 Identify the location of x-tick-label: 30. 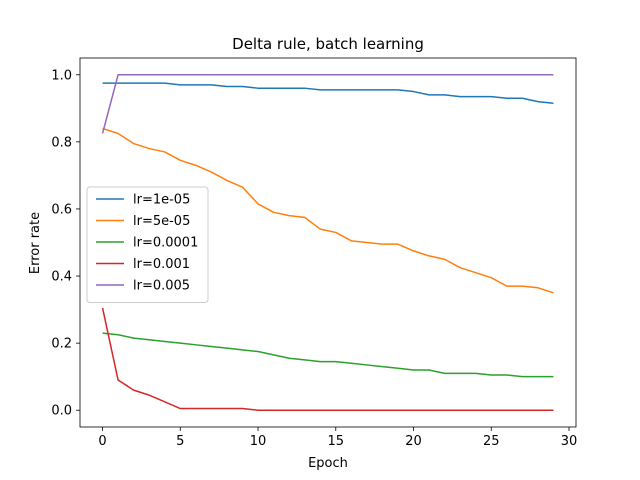
(569, 441).